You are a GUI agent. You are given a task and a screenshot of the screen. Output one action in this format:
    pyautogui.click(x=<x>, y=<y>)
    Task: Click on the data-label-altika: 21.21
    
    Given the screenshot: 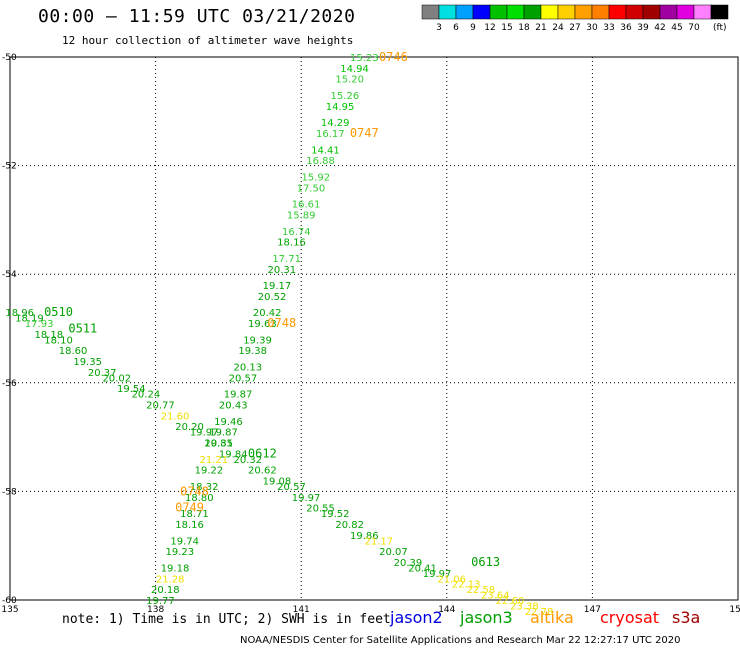 What is the action you would take?
    pyautogui.click(x=214, y=460)
    